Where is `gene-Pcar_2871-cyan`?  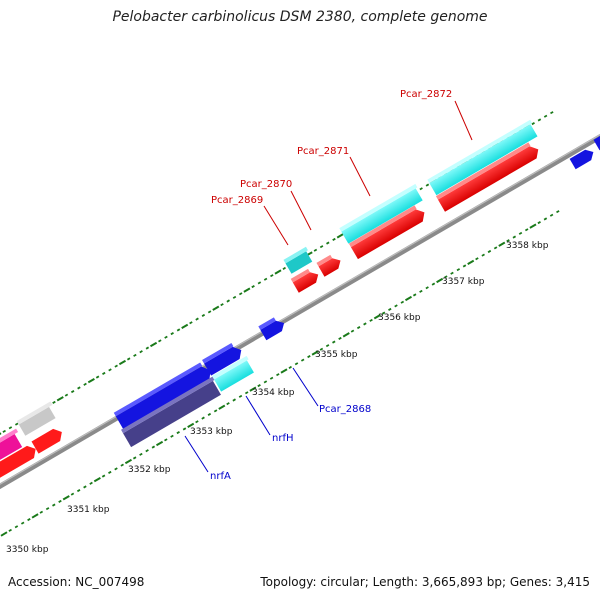 gene-Pcar_2871-cyan is located at coordinates (381, 213).